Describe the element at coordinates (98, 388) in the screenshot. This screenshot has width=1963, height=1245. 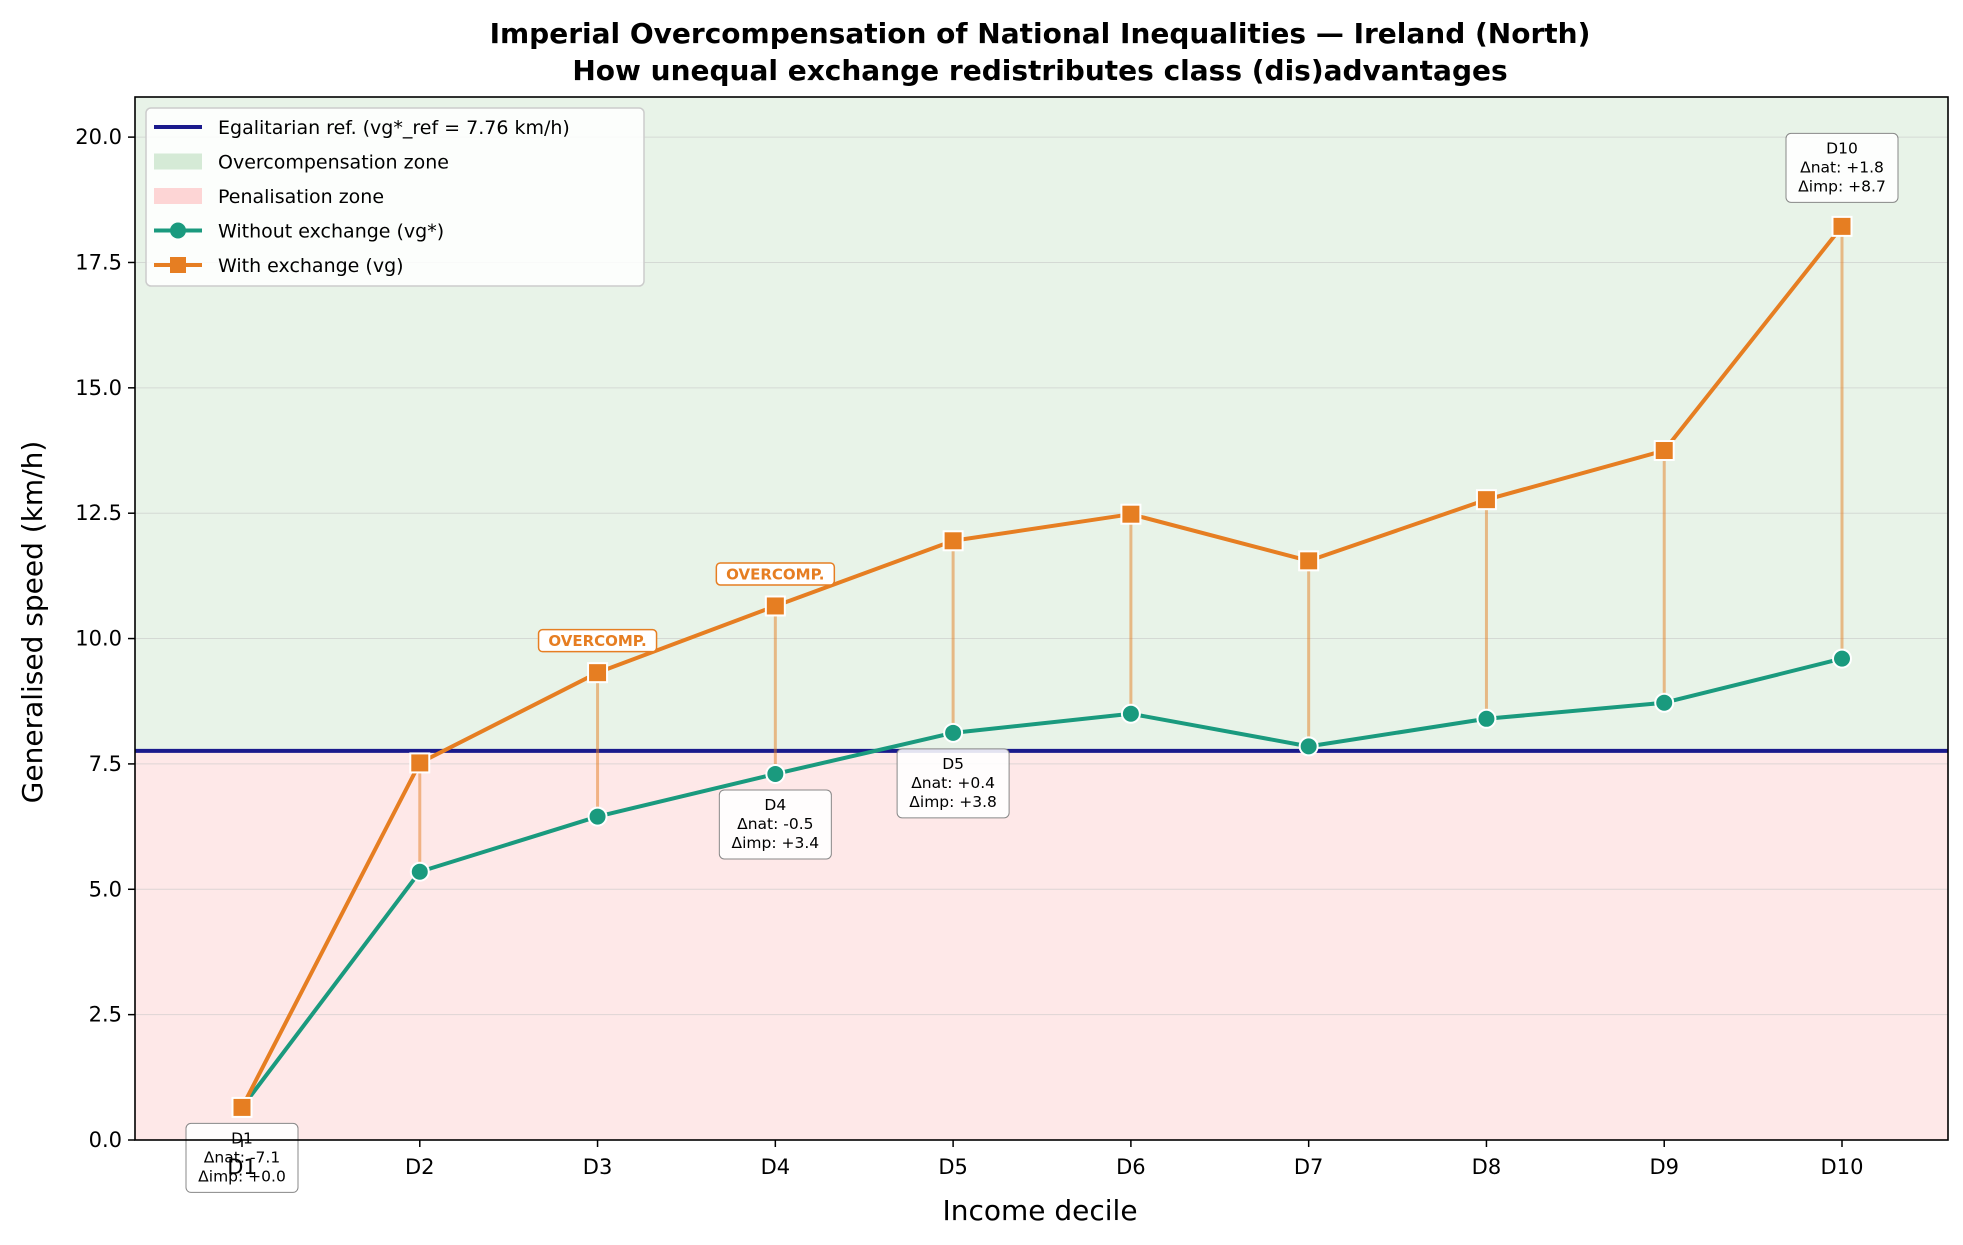
I see `y-tick-label: 15.0` at that location.